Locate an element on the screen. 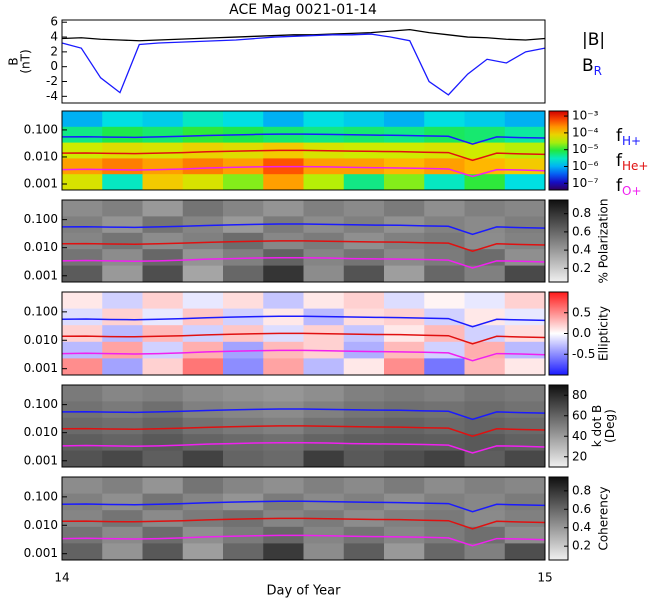 The width and height of the screenshot is (650, 600). legend-label: |B| is located at coordinates (593, 40).